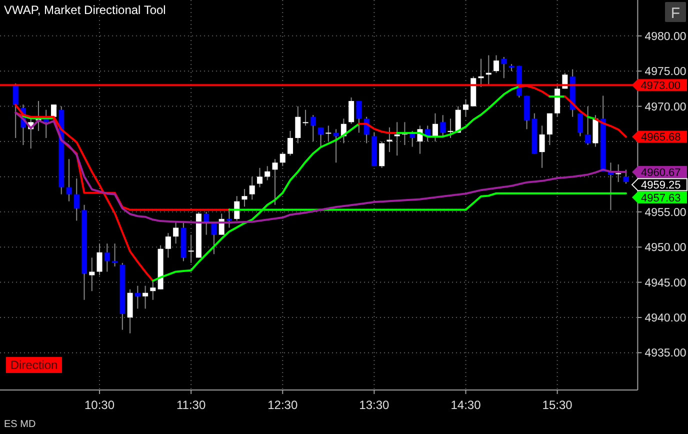 This screenshot has height=434, width=688. I want to click on y-tick-label: 4935.00, so click(665, 354).